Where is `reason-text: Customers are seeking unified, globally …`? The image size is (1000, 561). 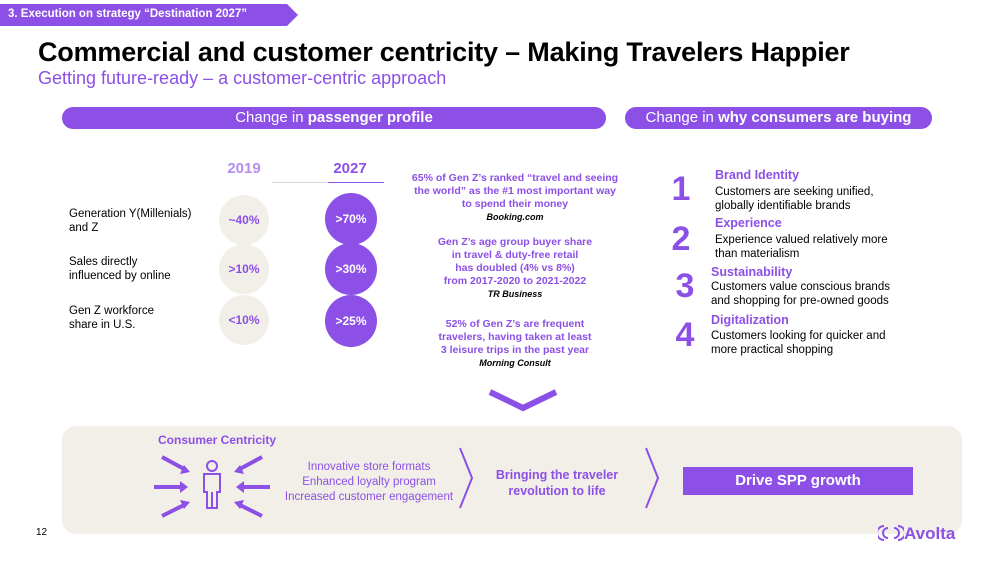
reason-text: Customers are seeking unified, globally … is located at coordinates (794, 199).